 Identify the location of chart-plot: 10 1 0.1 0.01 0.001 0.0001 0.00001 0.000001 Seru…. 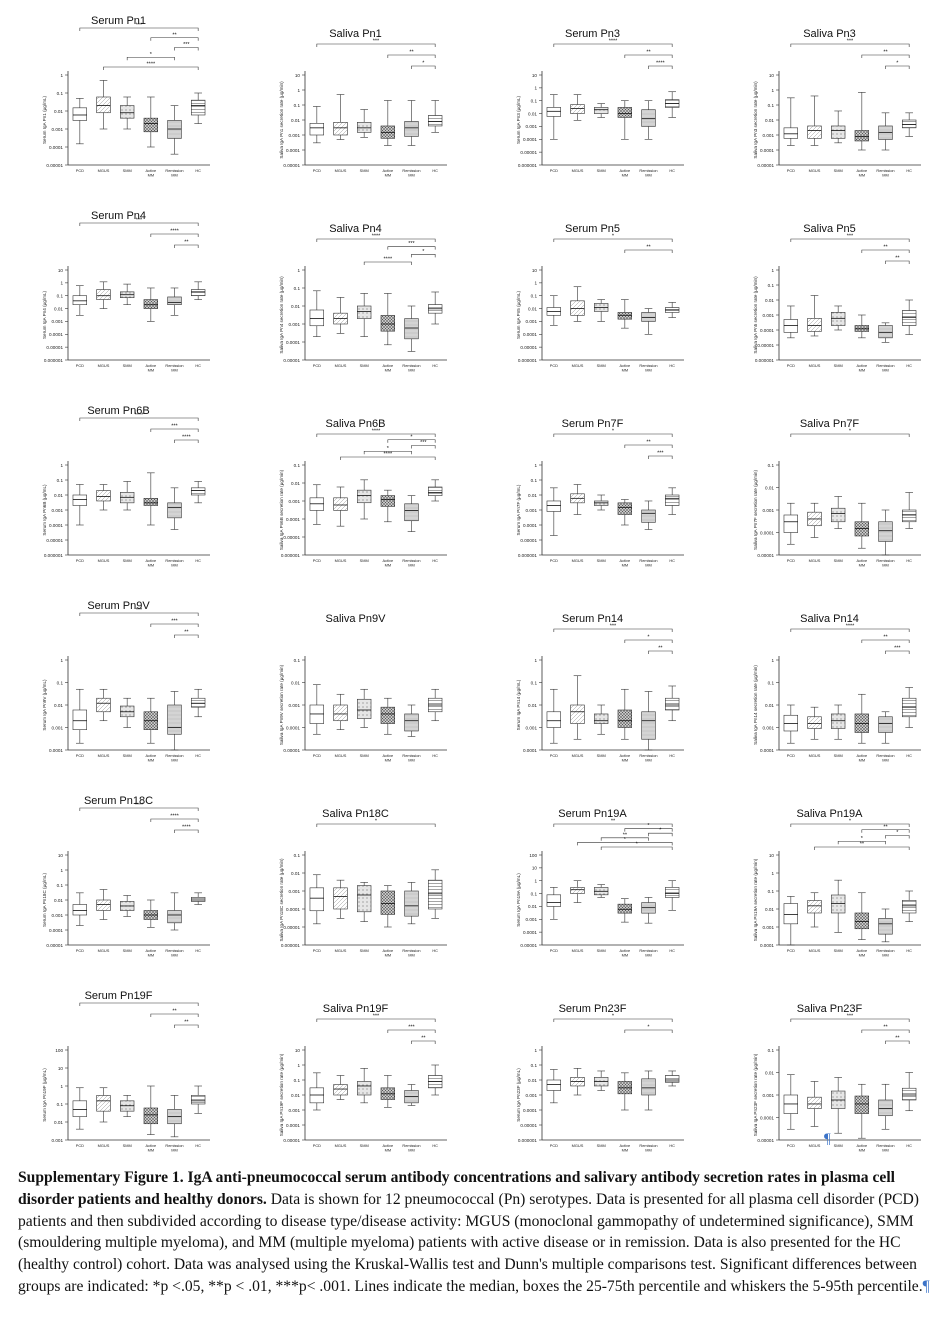
(126, 295).